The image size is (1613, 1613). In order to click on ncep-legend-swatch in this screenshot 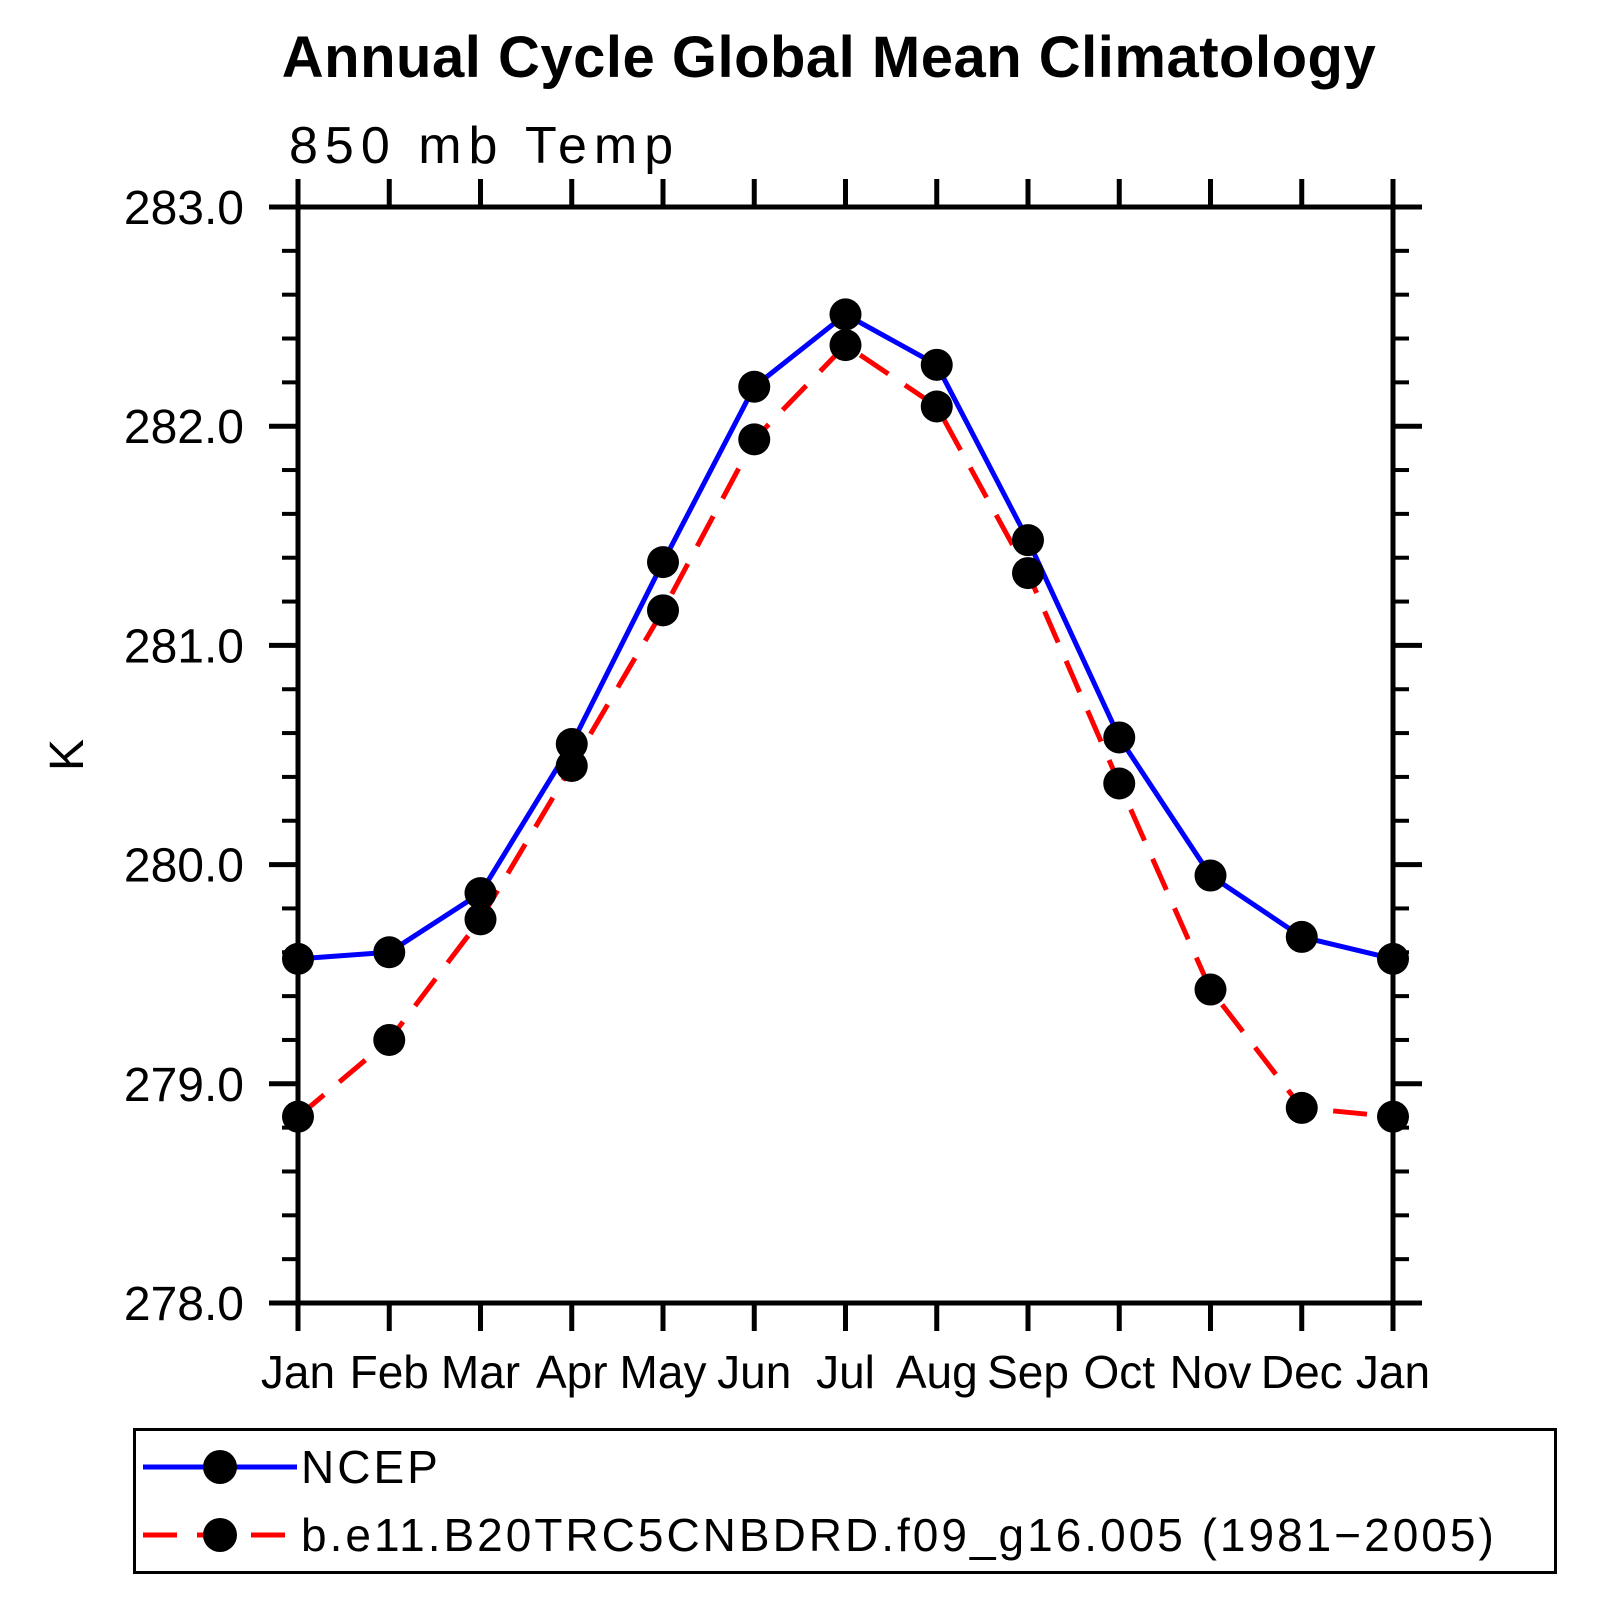, I will do `click(220, 1467)`.